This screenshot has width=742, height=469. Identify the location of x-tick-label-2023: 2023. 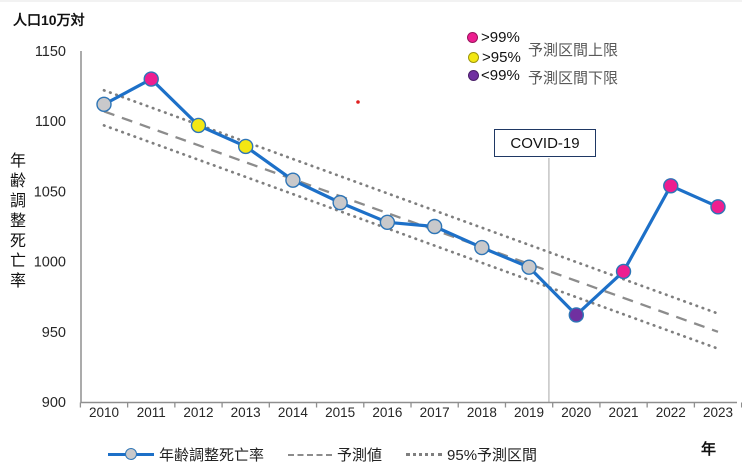
(718, 412).